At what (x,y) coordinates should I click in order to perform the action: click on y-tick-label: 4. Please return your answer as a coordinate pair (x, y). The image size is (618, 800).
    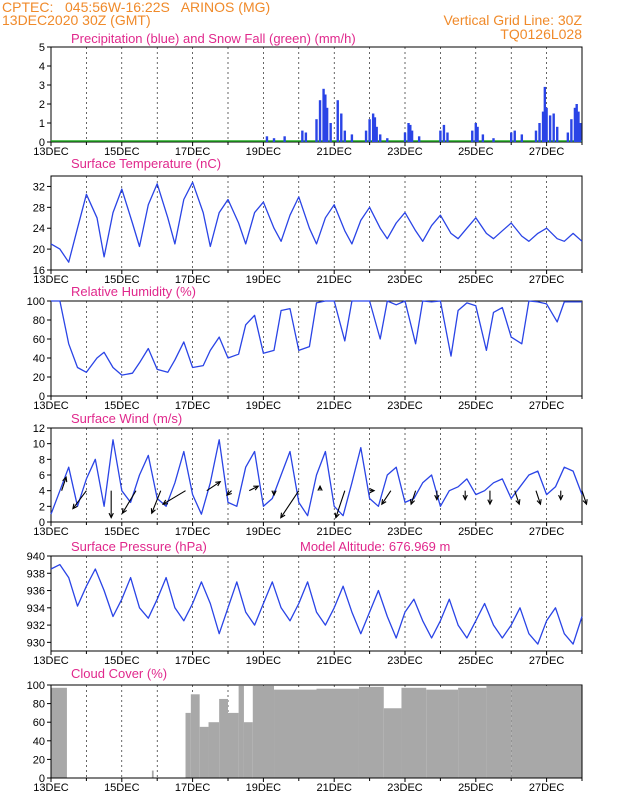
    Looking at the image, I should click on (42, 492).